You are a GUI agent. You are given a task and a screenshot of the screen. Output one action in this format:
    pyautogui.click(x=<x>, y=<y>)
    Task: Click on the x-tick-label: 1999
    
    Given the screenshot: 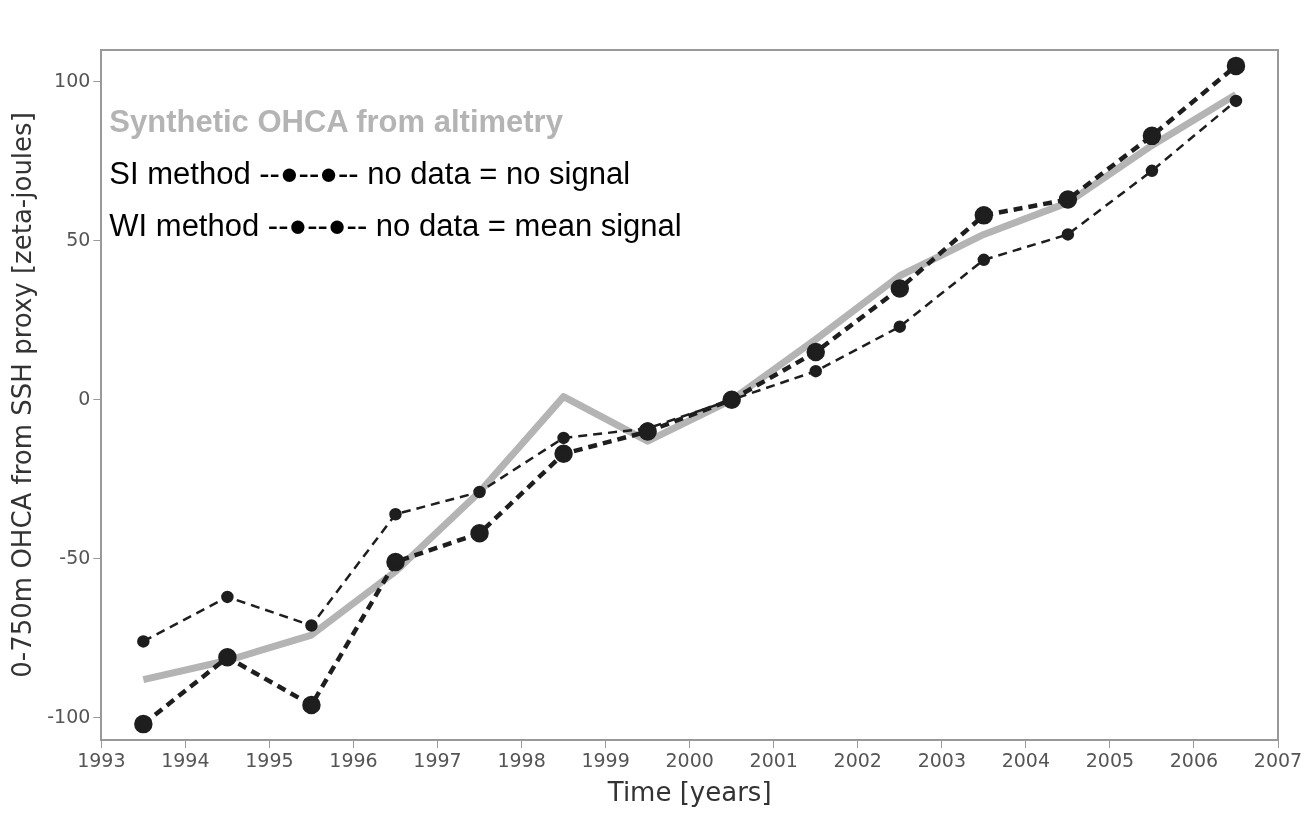 What is the action you would take?
    pyautogui.click(x=605, y=760)
    